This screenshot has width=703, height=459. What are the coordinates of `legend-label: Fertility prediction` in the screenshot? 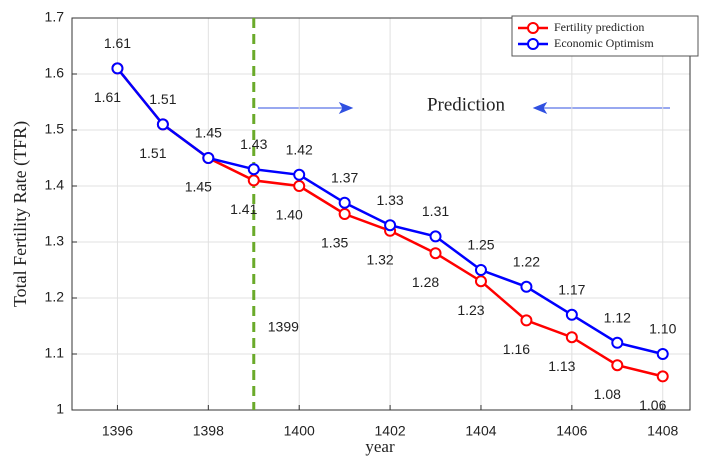 It's located at (599, 27).